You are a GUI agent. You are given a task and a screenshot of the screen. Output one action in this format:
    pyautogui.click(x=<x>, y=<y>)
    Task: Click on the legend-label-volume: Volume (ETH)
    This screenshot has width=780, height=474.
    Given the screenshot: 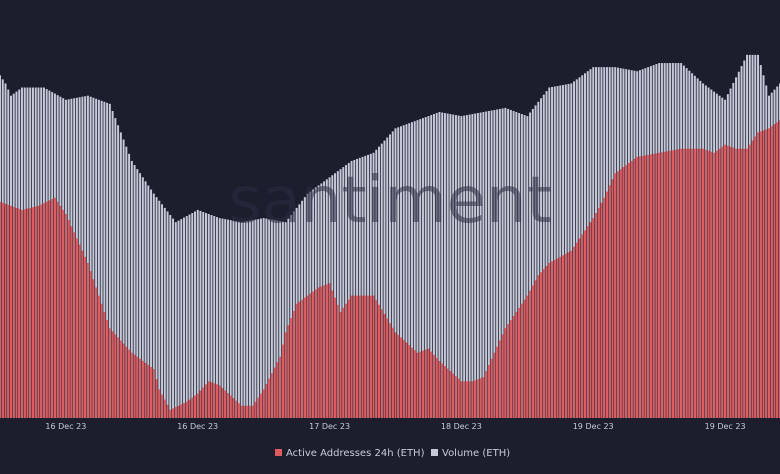 What is the action you would take?
    pyautogui.click(x=476, y=453)
    